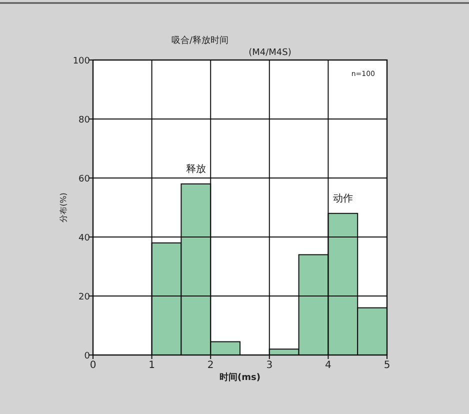 The height and width of the screenshot is (414, 469). I want to click on y-tick-label: 20, so click(84, 297).